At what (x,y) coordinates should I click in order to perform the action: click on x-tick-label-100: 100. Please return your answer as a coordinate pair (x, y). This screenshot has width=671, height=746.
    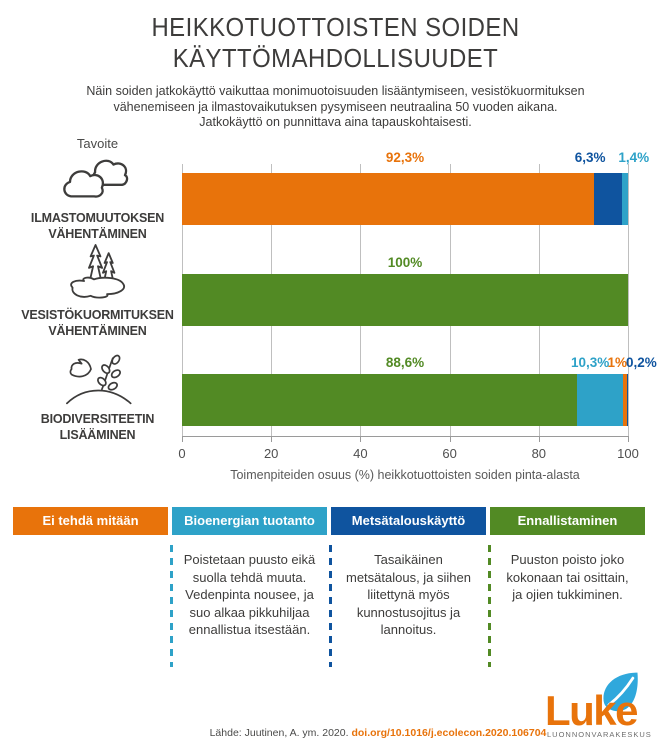
    Looking at the image, I should click on (628, 453).